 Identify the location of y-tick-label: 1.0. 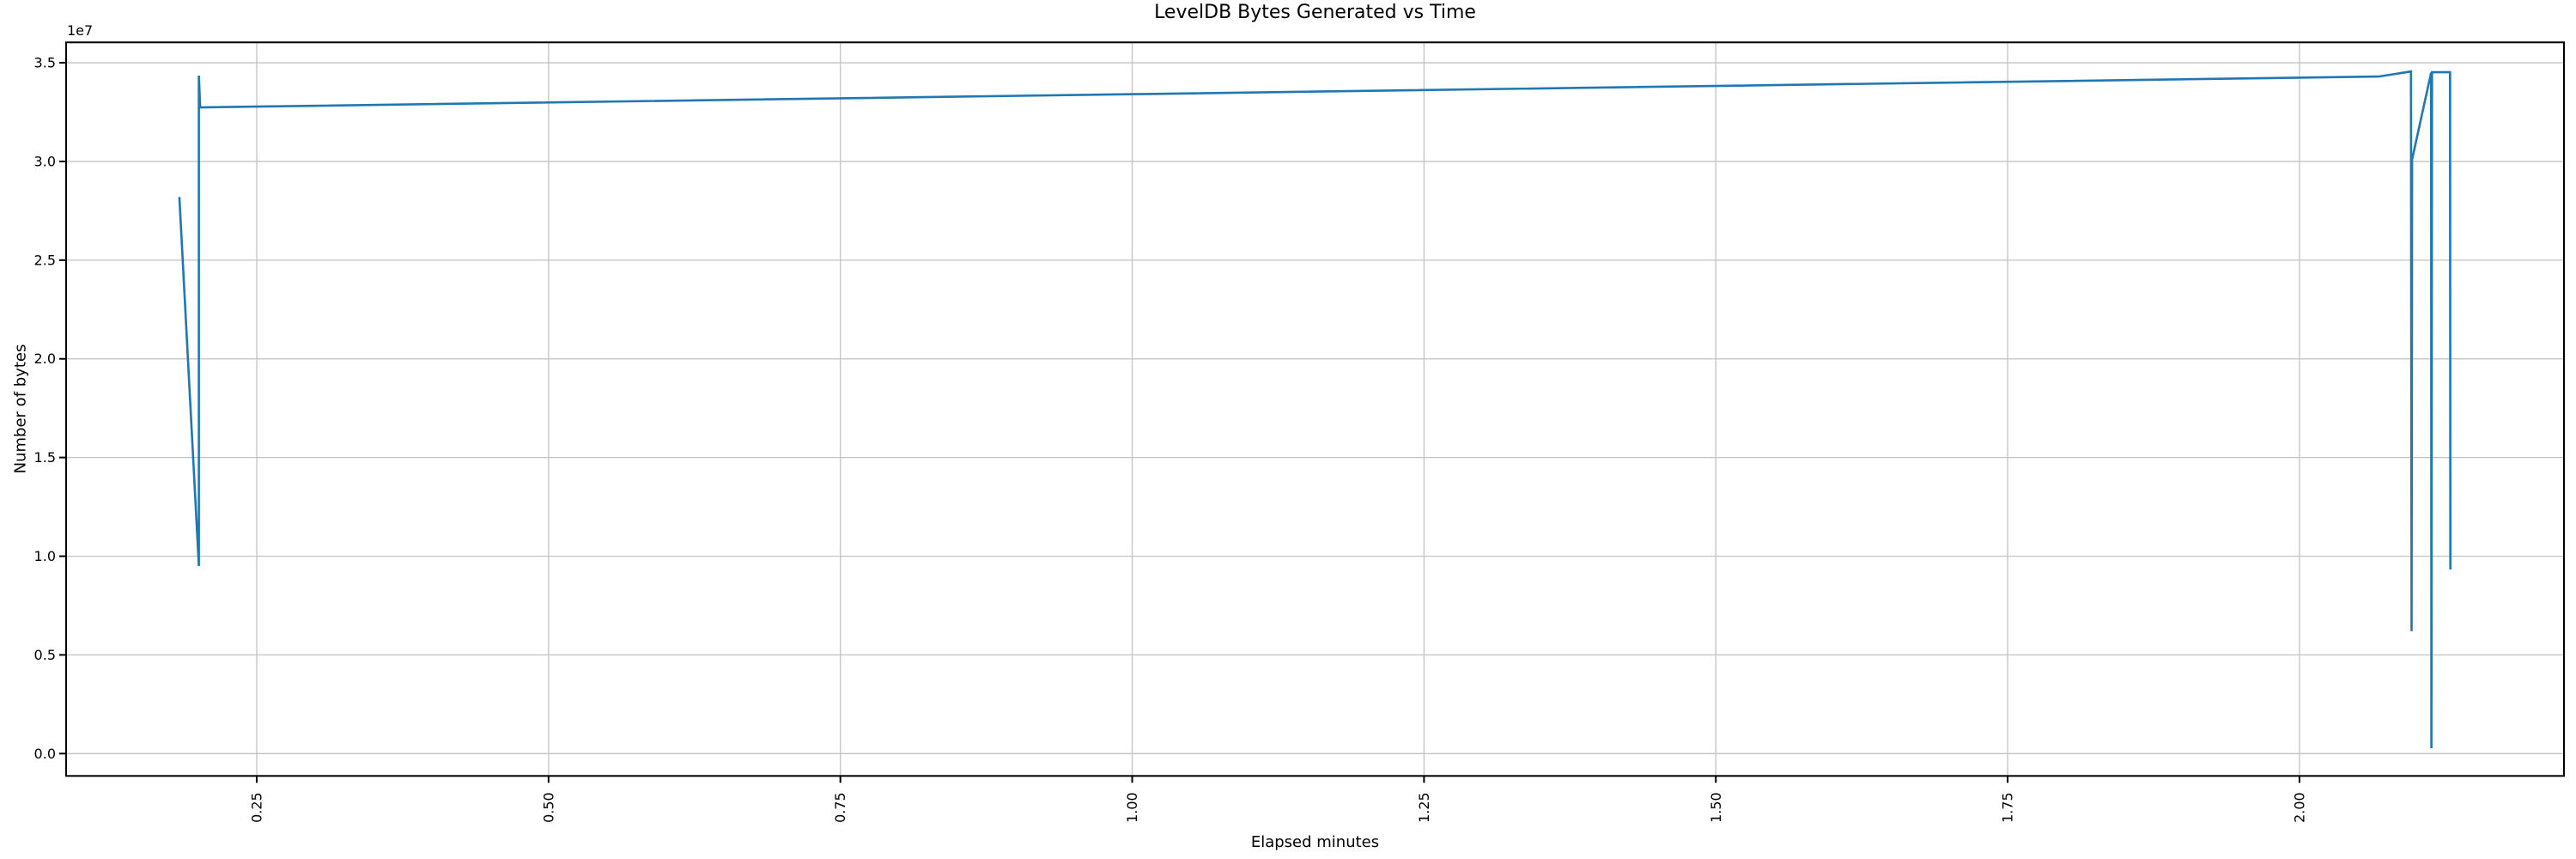
(45, 556).